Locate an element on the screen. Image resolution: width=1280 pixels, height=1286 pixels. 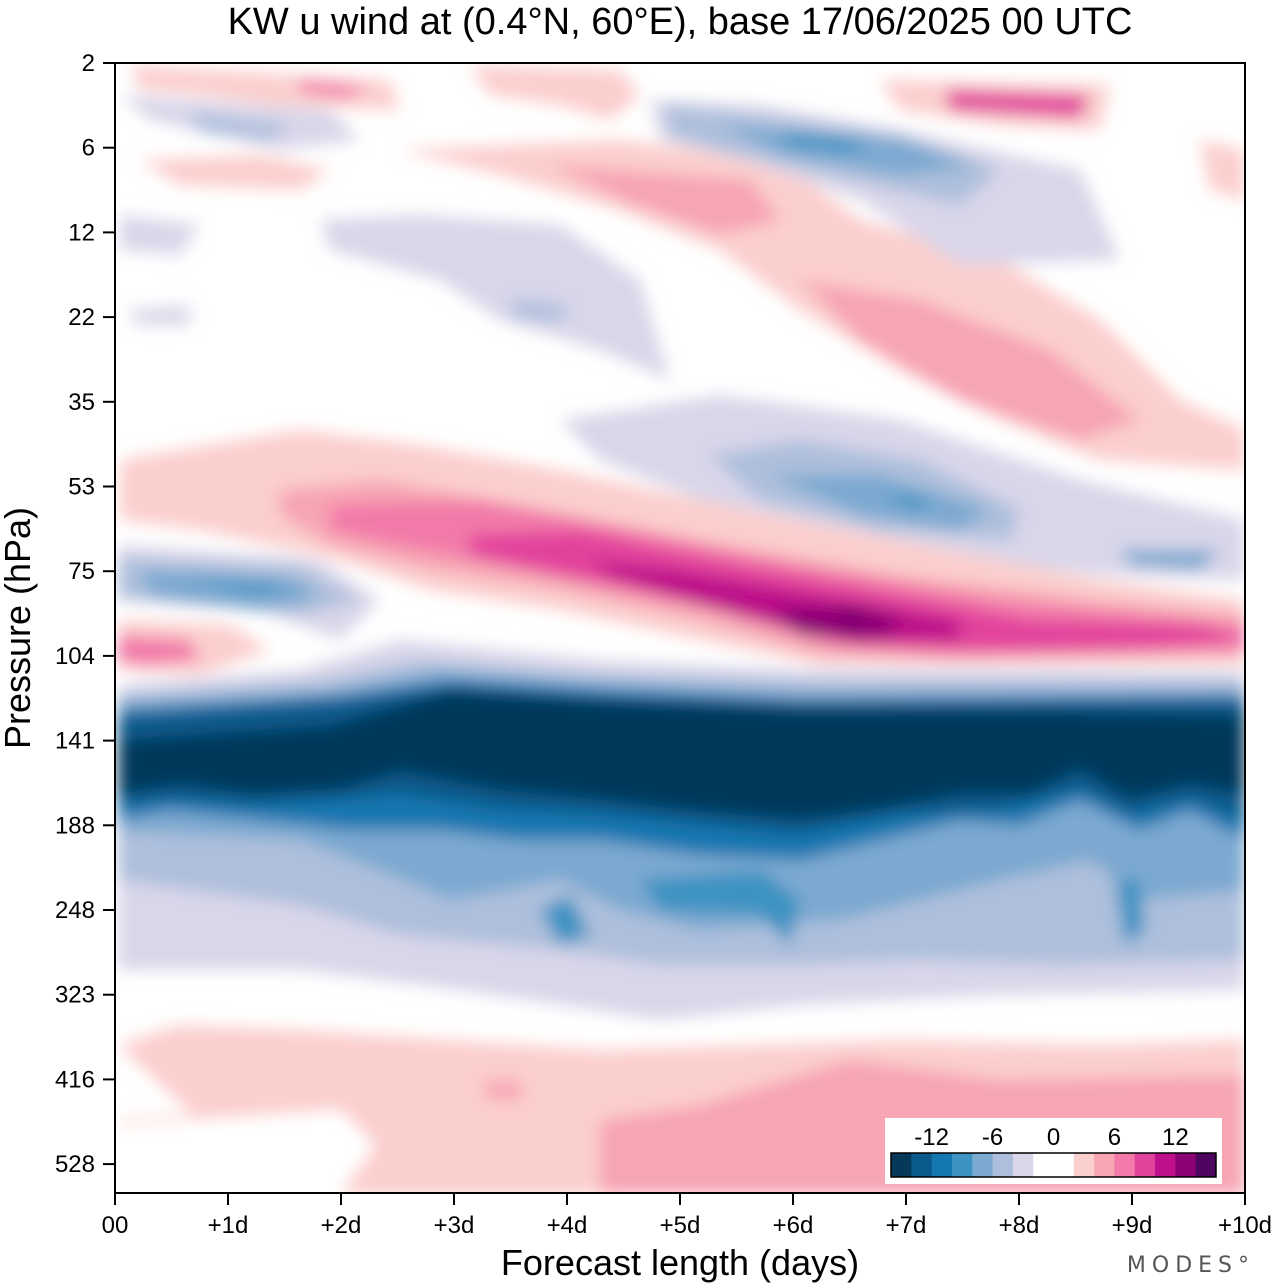
y-tick-label: 416 is located at coordinates (75, 1079).